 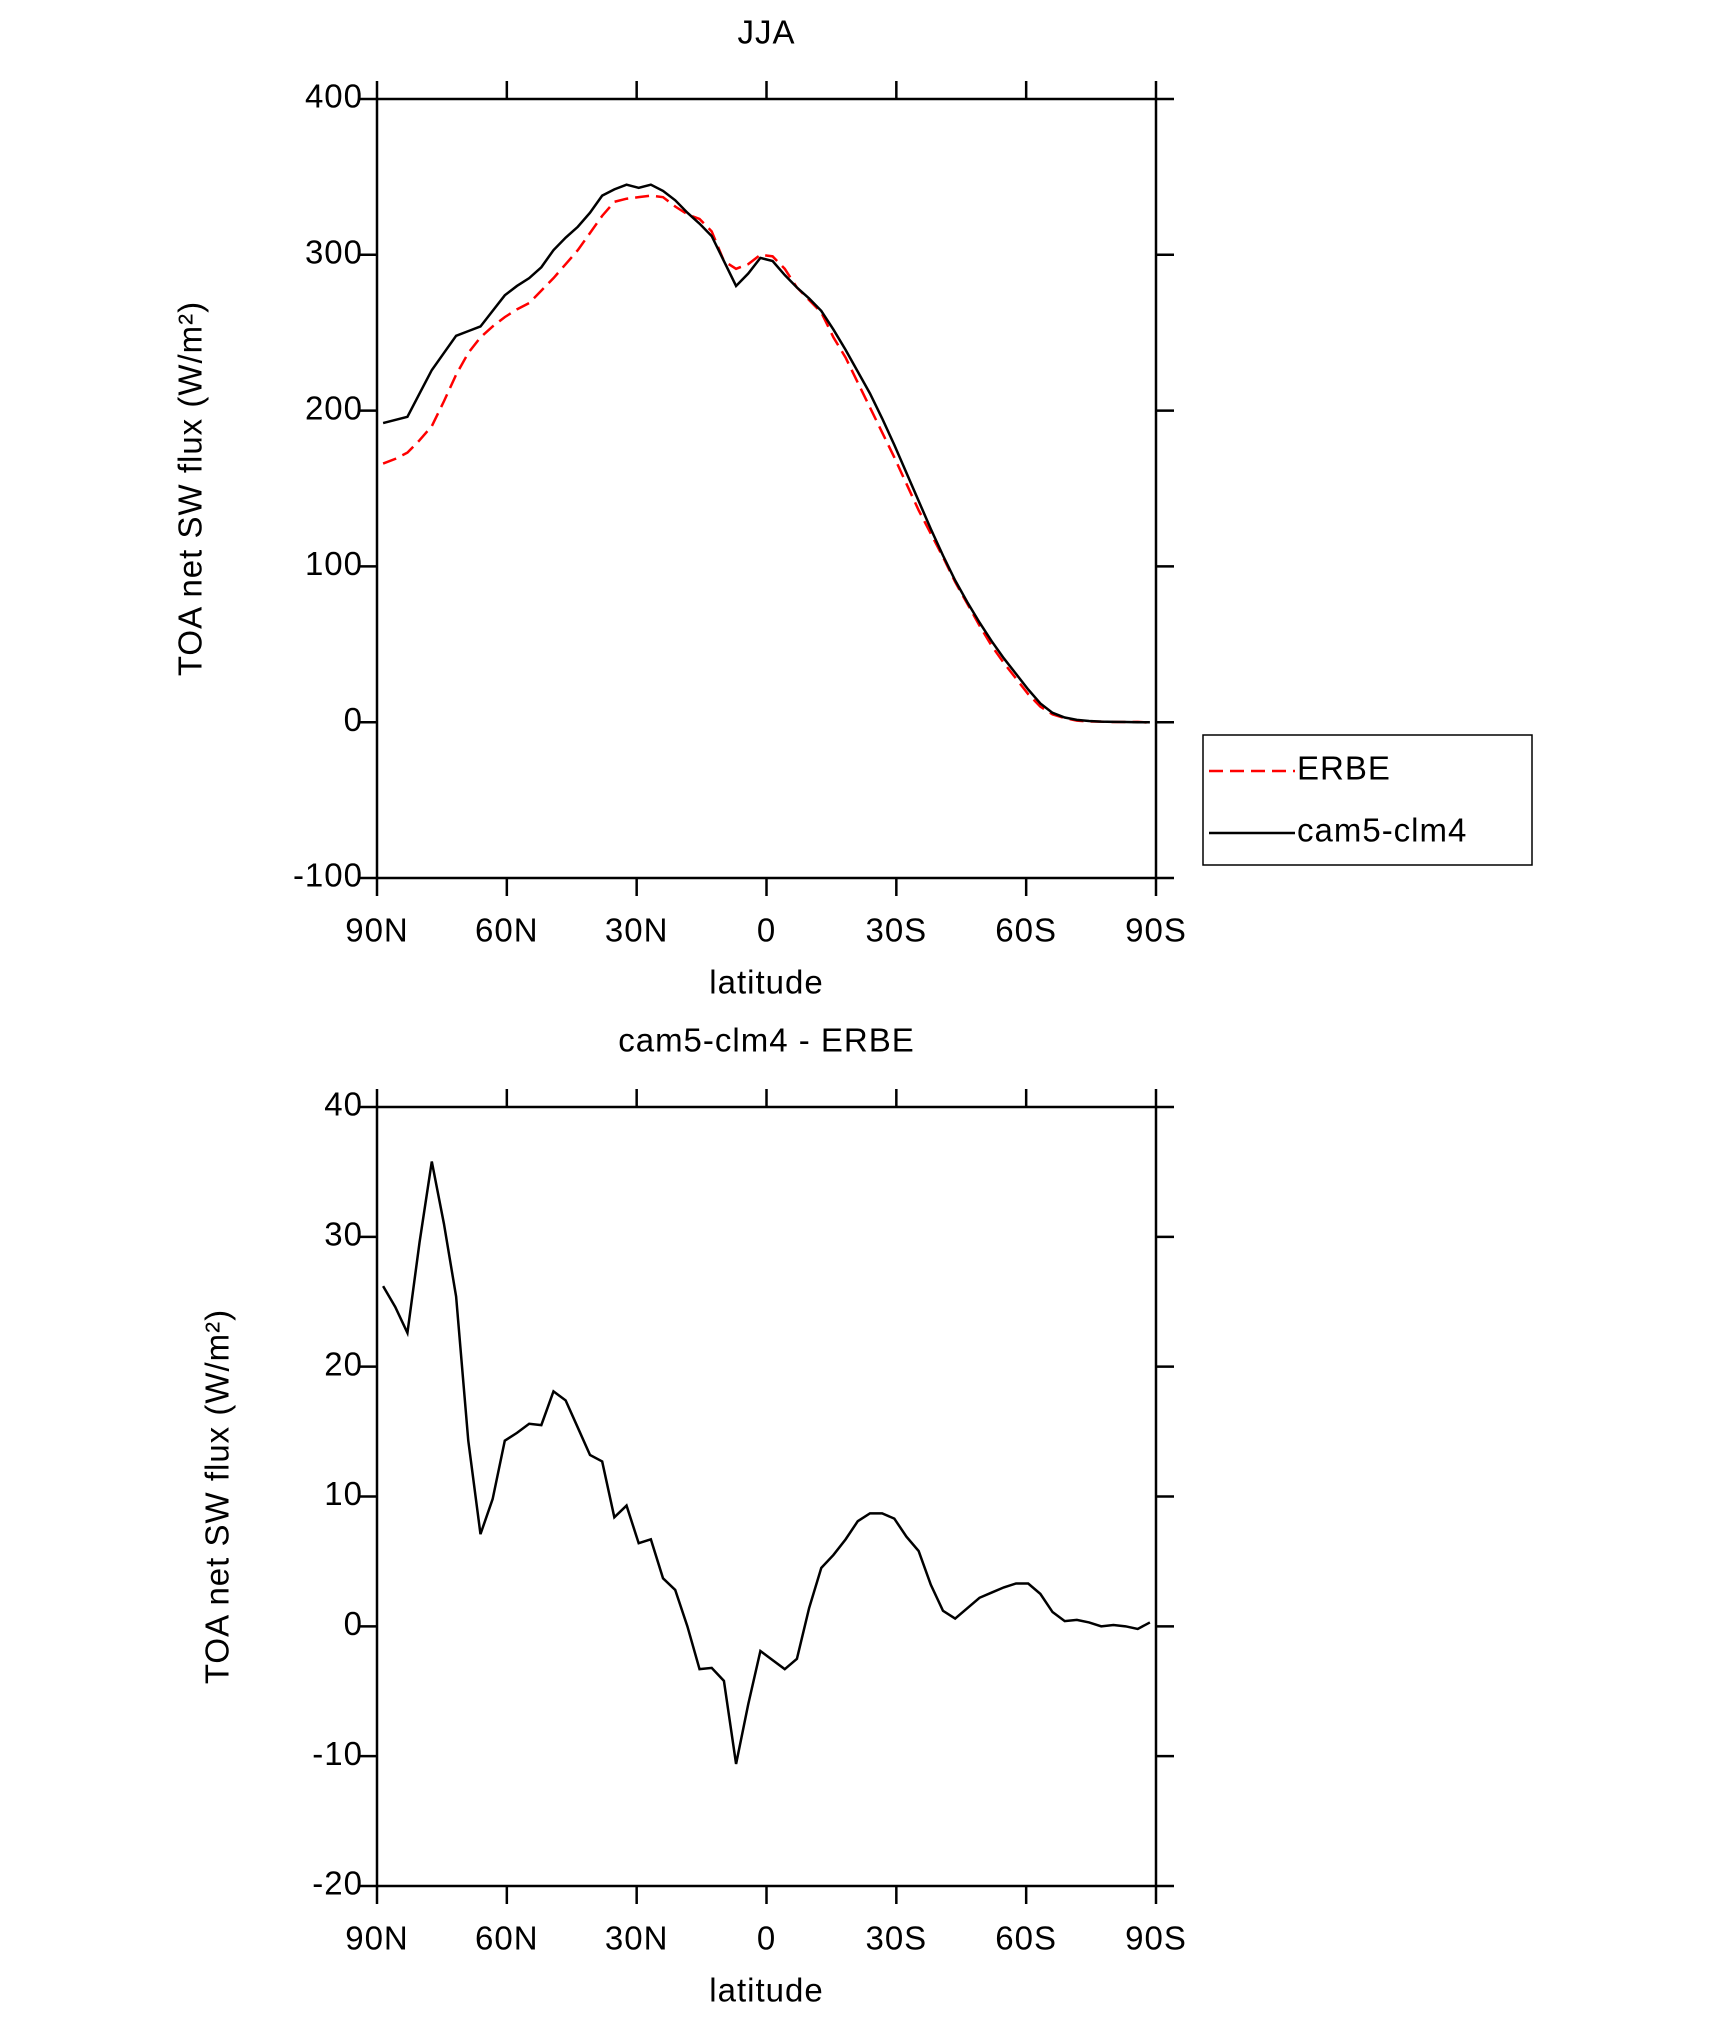 I want to click on y-tick-label: 30, so click(x=343, y=1234).